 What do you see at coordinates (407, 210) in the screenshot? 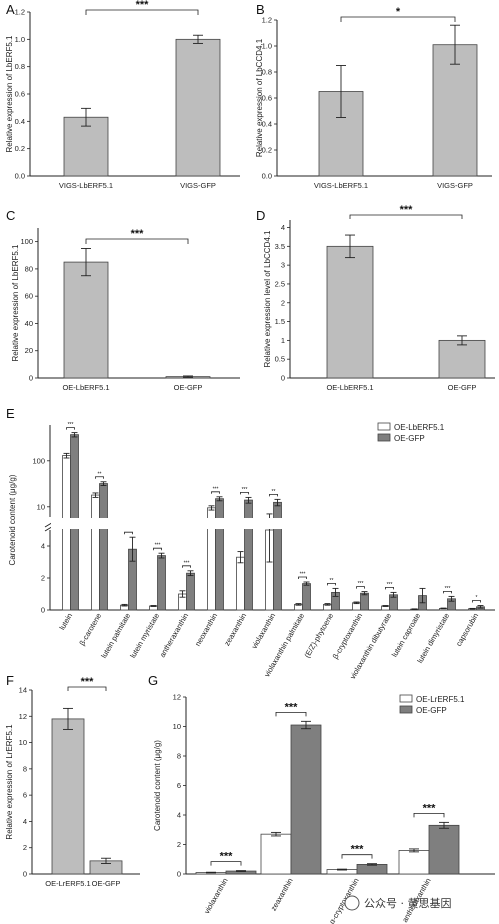
I see `significance-label-d: ***` at bounding box center [407, 210].